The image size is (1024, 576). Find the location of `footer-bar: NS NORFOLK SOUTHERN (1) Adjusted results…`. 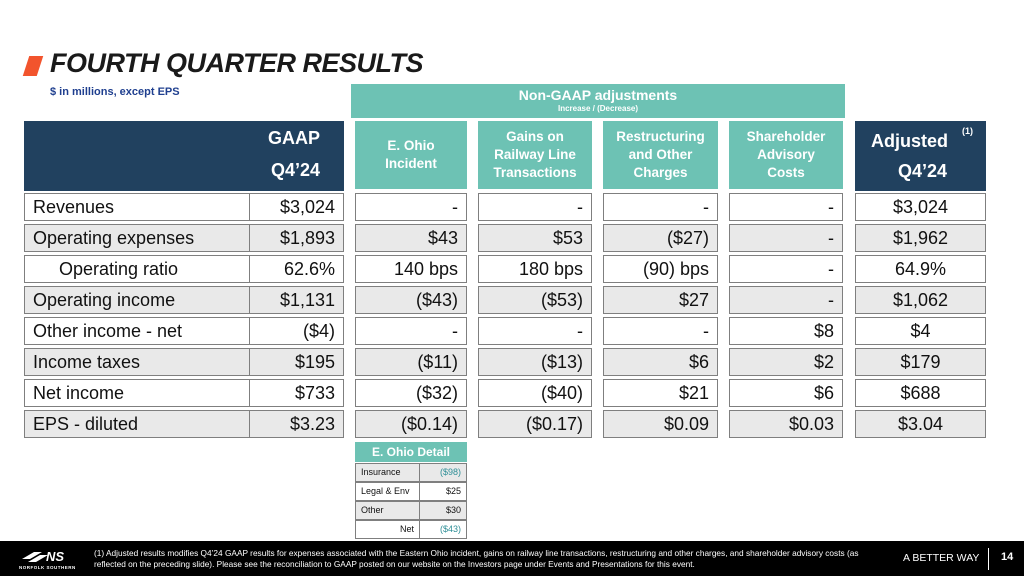

footer-bar: NS NORFOLK SOUTHERN (1) Adjusted results… is located at coordinates (512, 558).